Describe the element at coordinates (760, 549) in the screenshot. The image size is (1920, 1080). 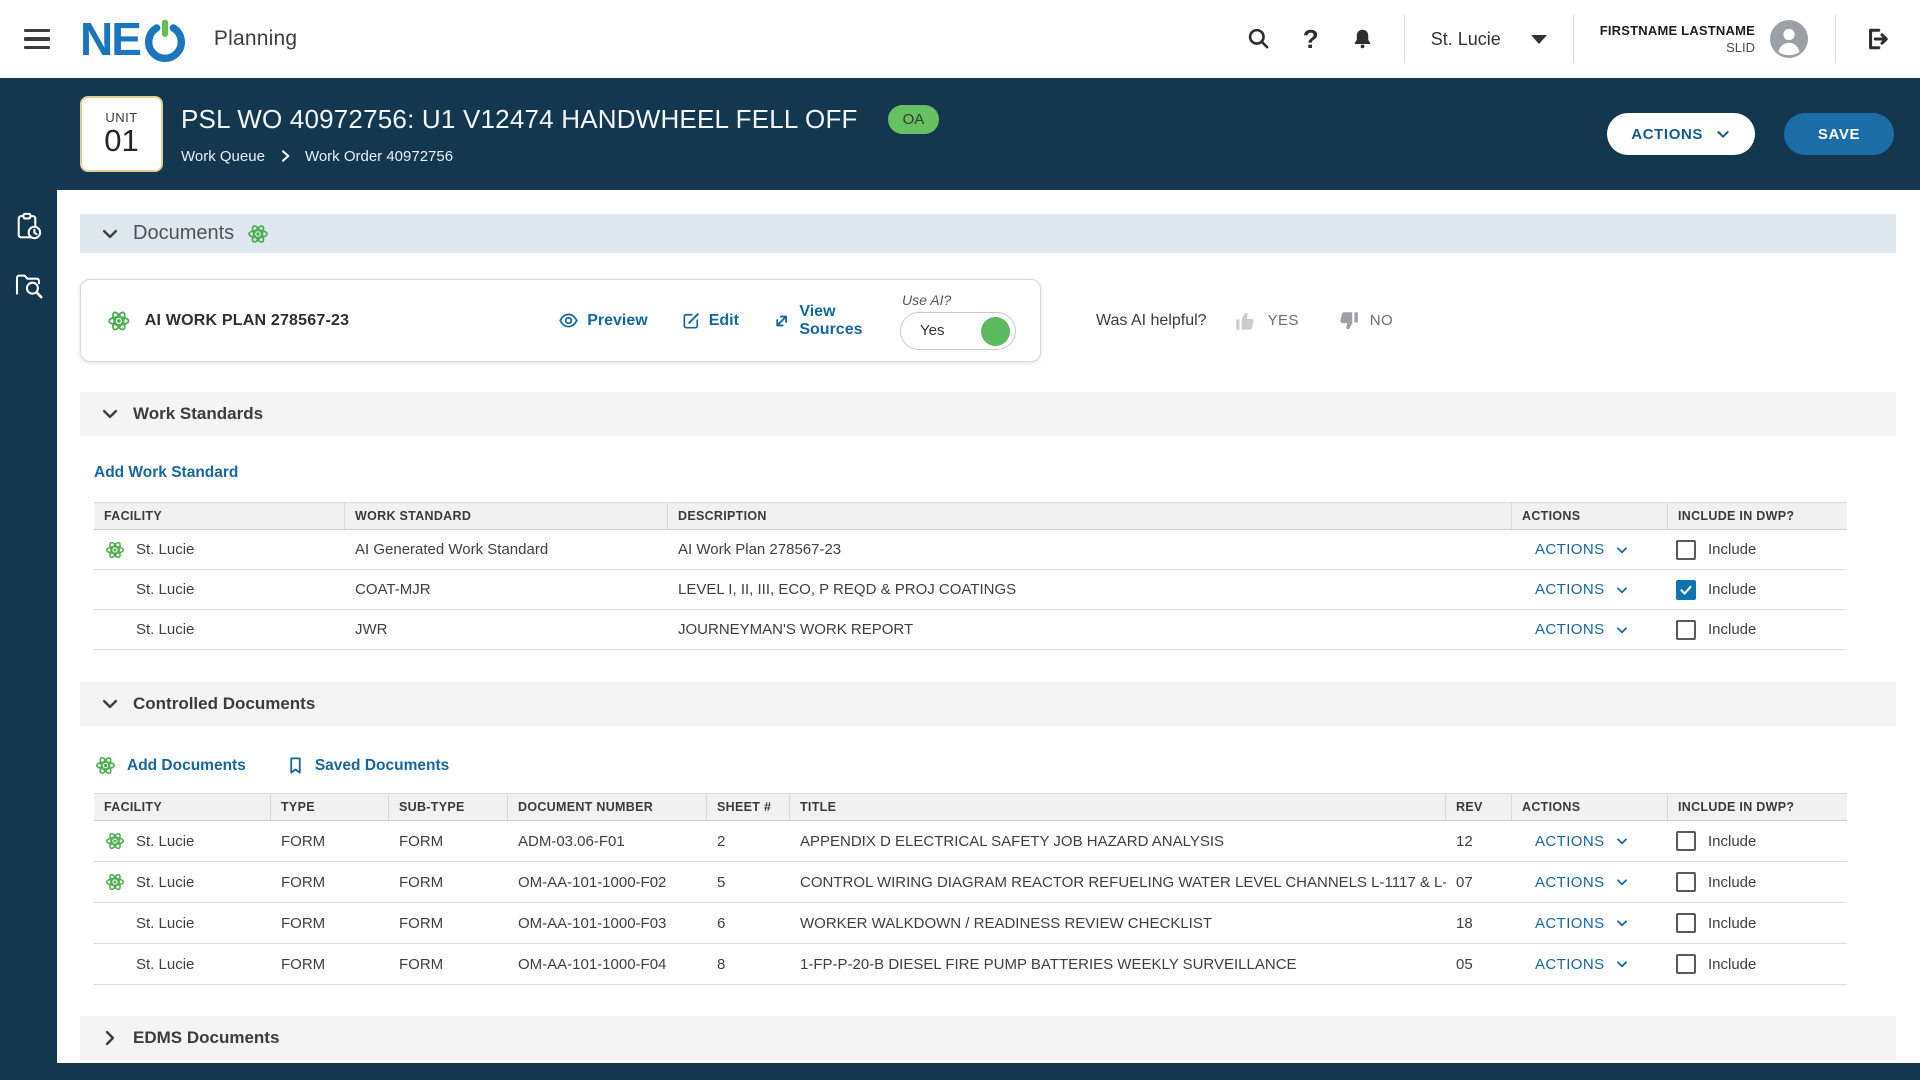
I see `description-value: AI Work Plan 278567-23` at that location.